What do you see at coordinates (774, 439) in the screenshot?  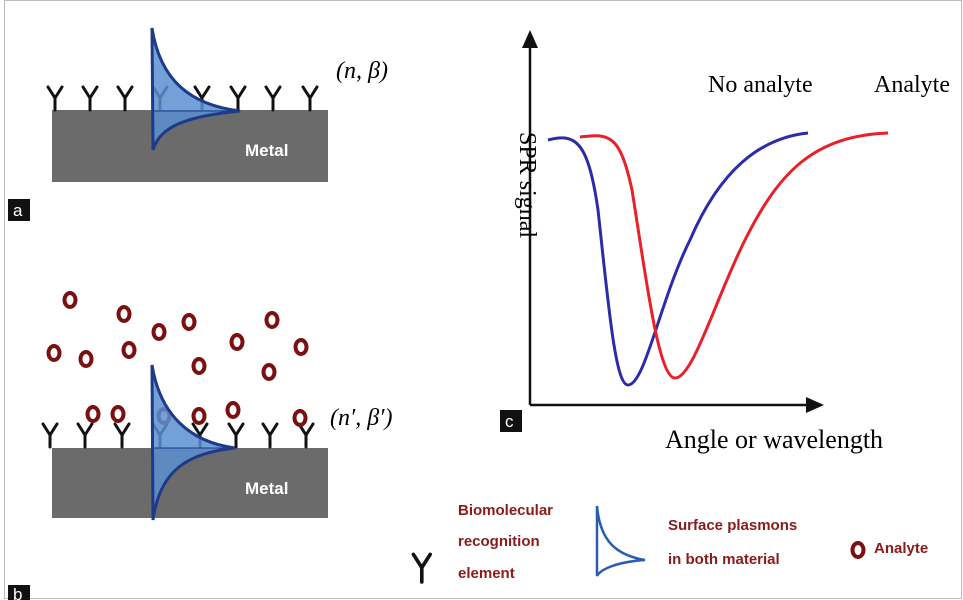 I see `x-axis-label: Angle or wavelength` at bounding box center [774, 439].